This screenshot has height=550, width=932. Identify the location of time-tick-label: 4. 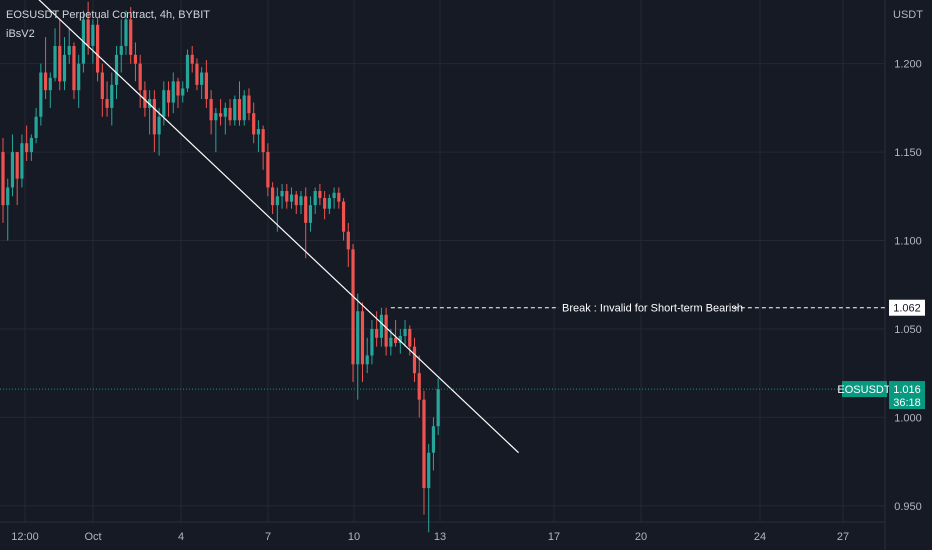
(181, 537).